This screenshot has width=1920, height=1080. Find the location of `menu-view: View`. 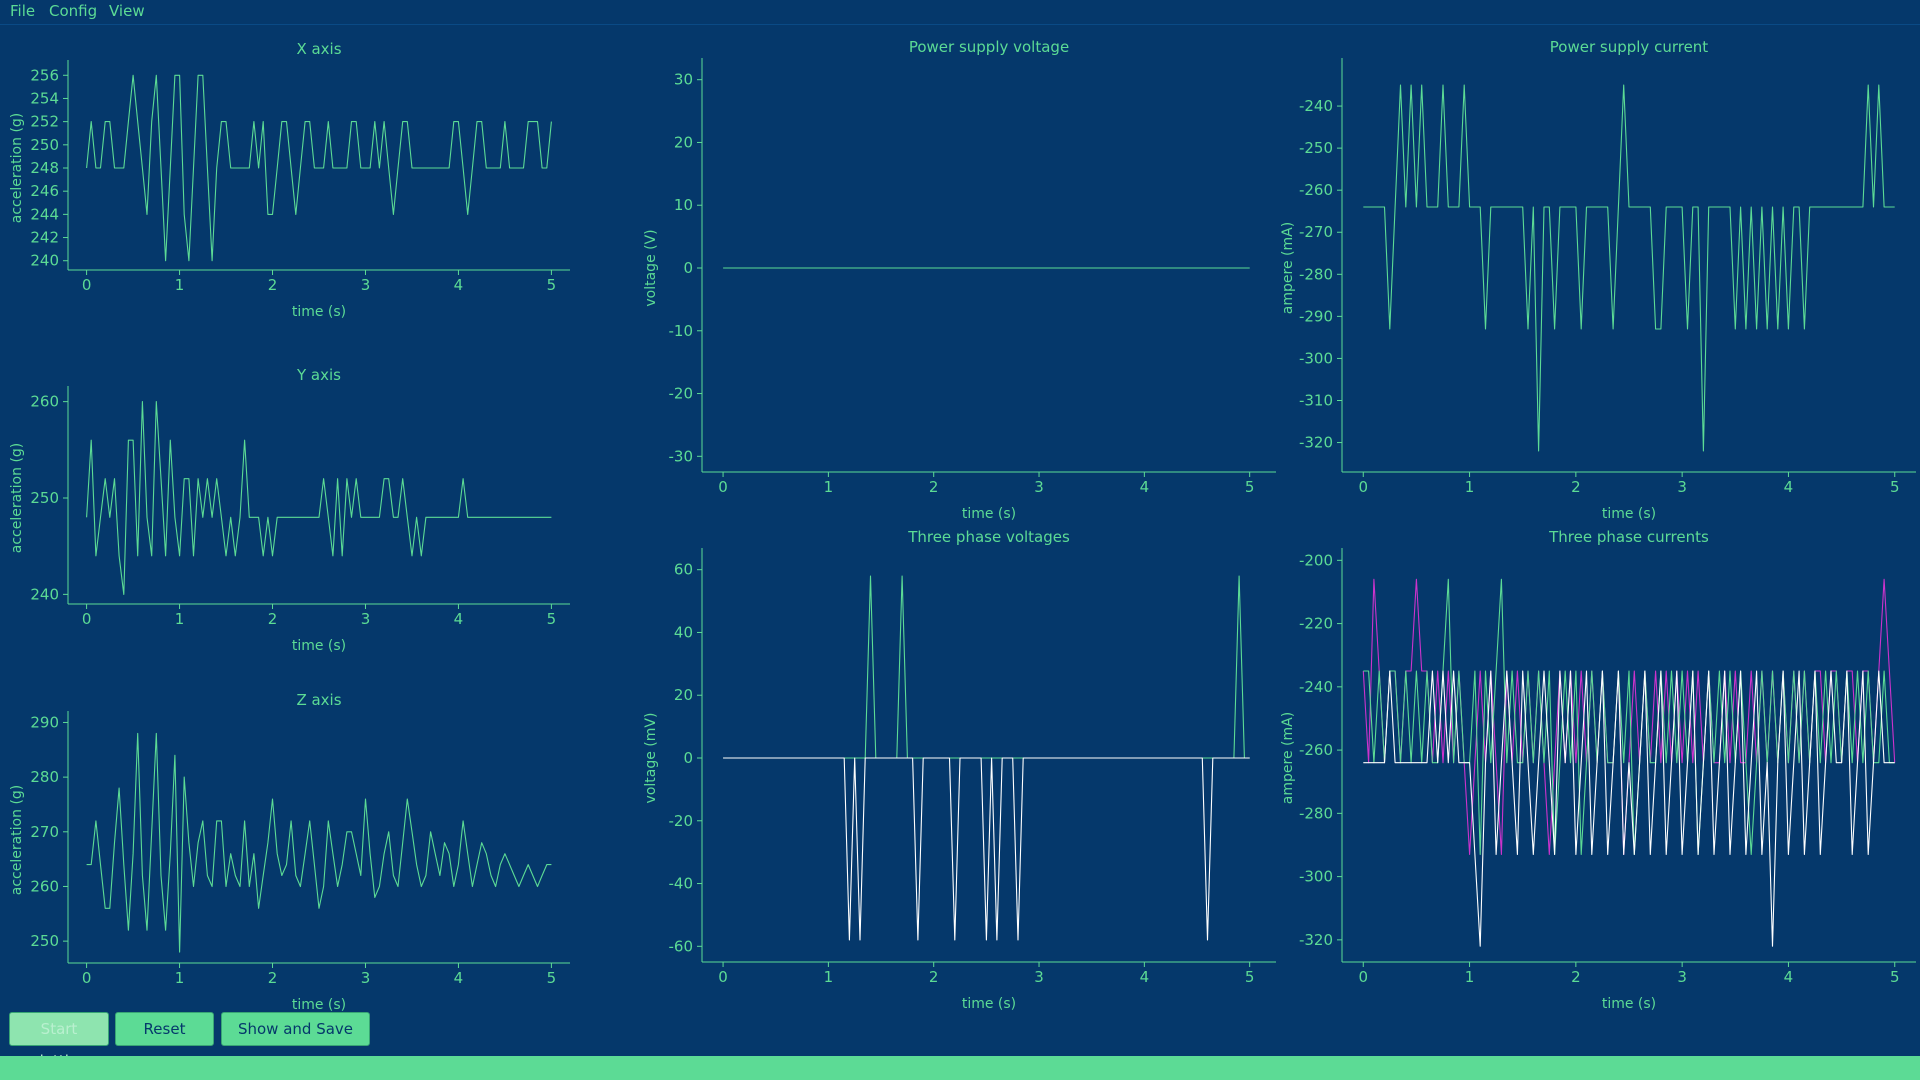

menu-view: View is located at coordinates (127, 11).